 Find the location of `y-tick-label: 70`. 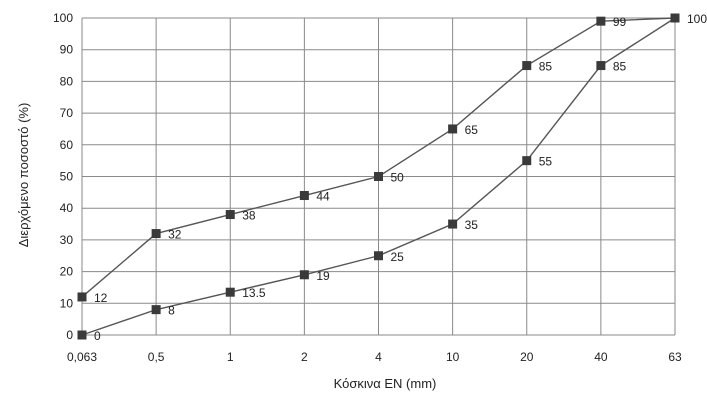

y-tick-label: 70 is located at coordinates (67, 113).